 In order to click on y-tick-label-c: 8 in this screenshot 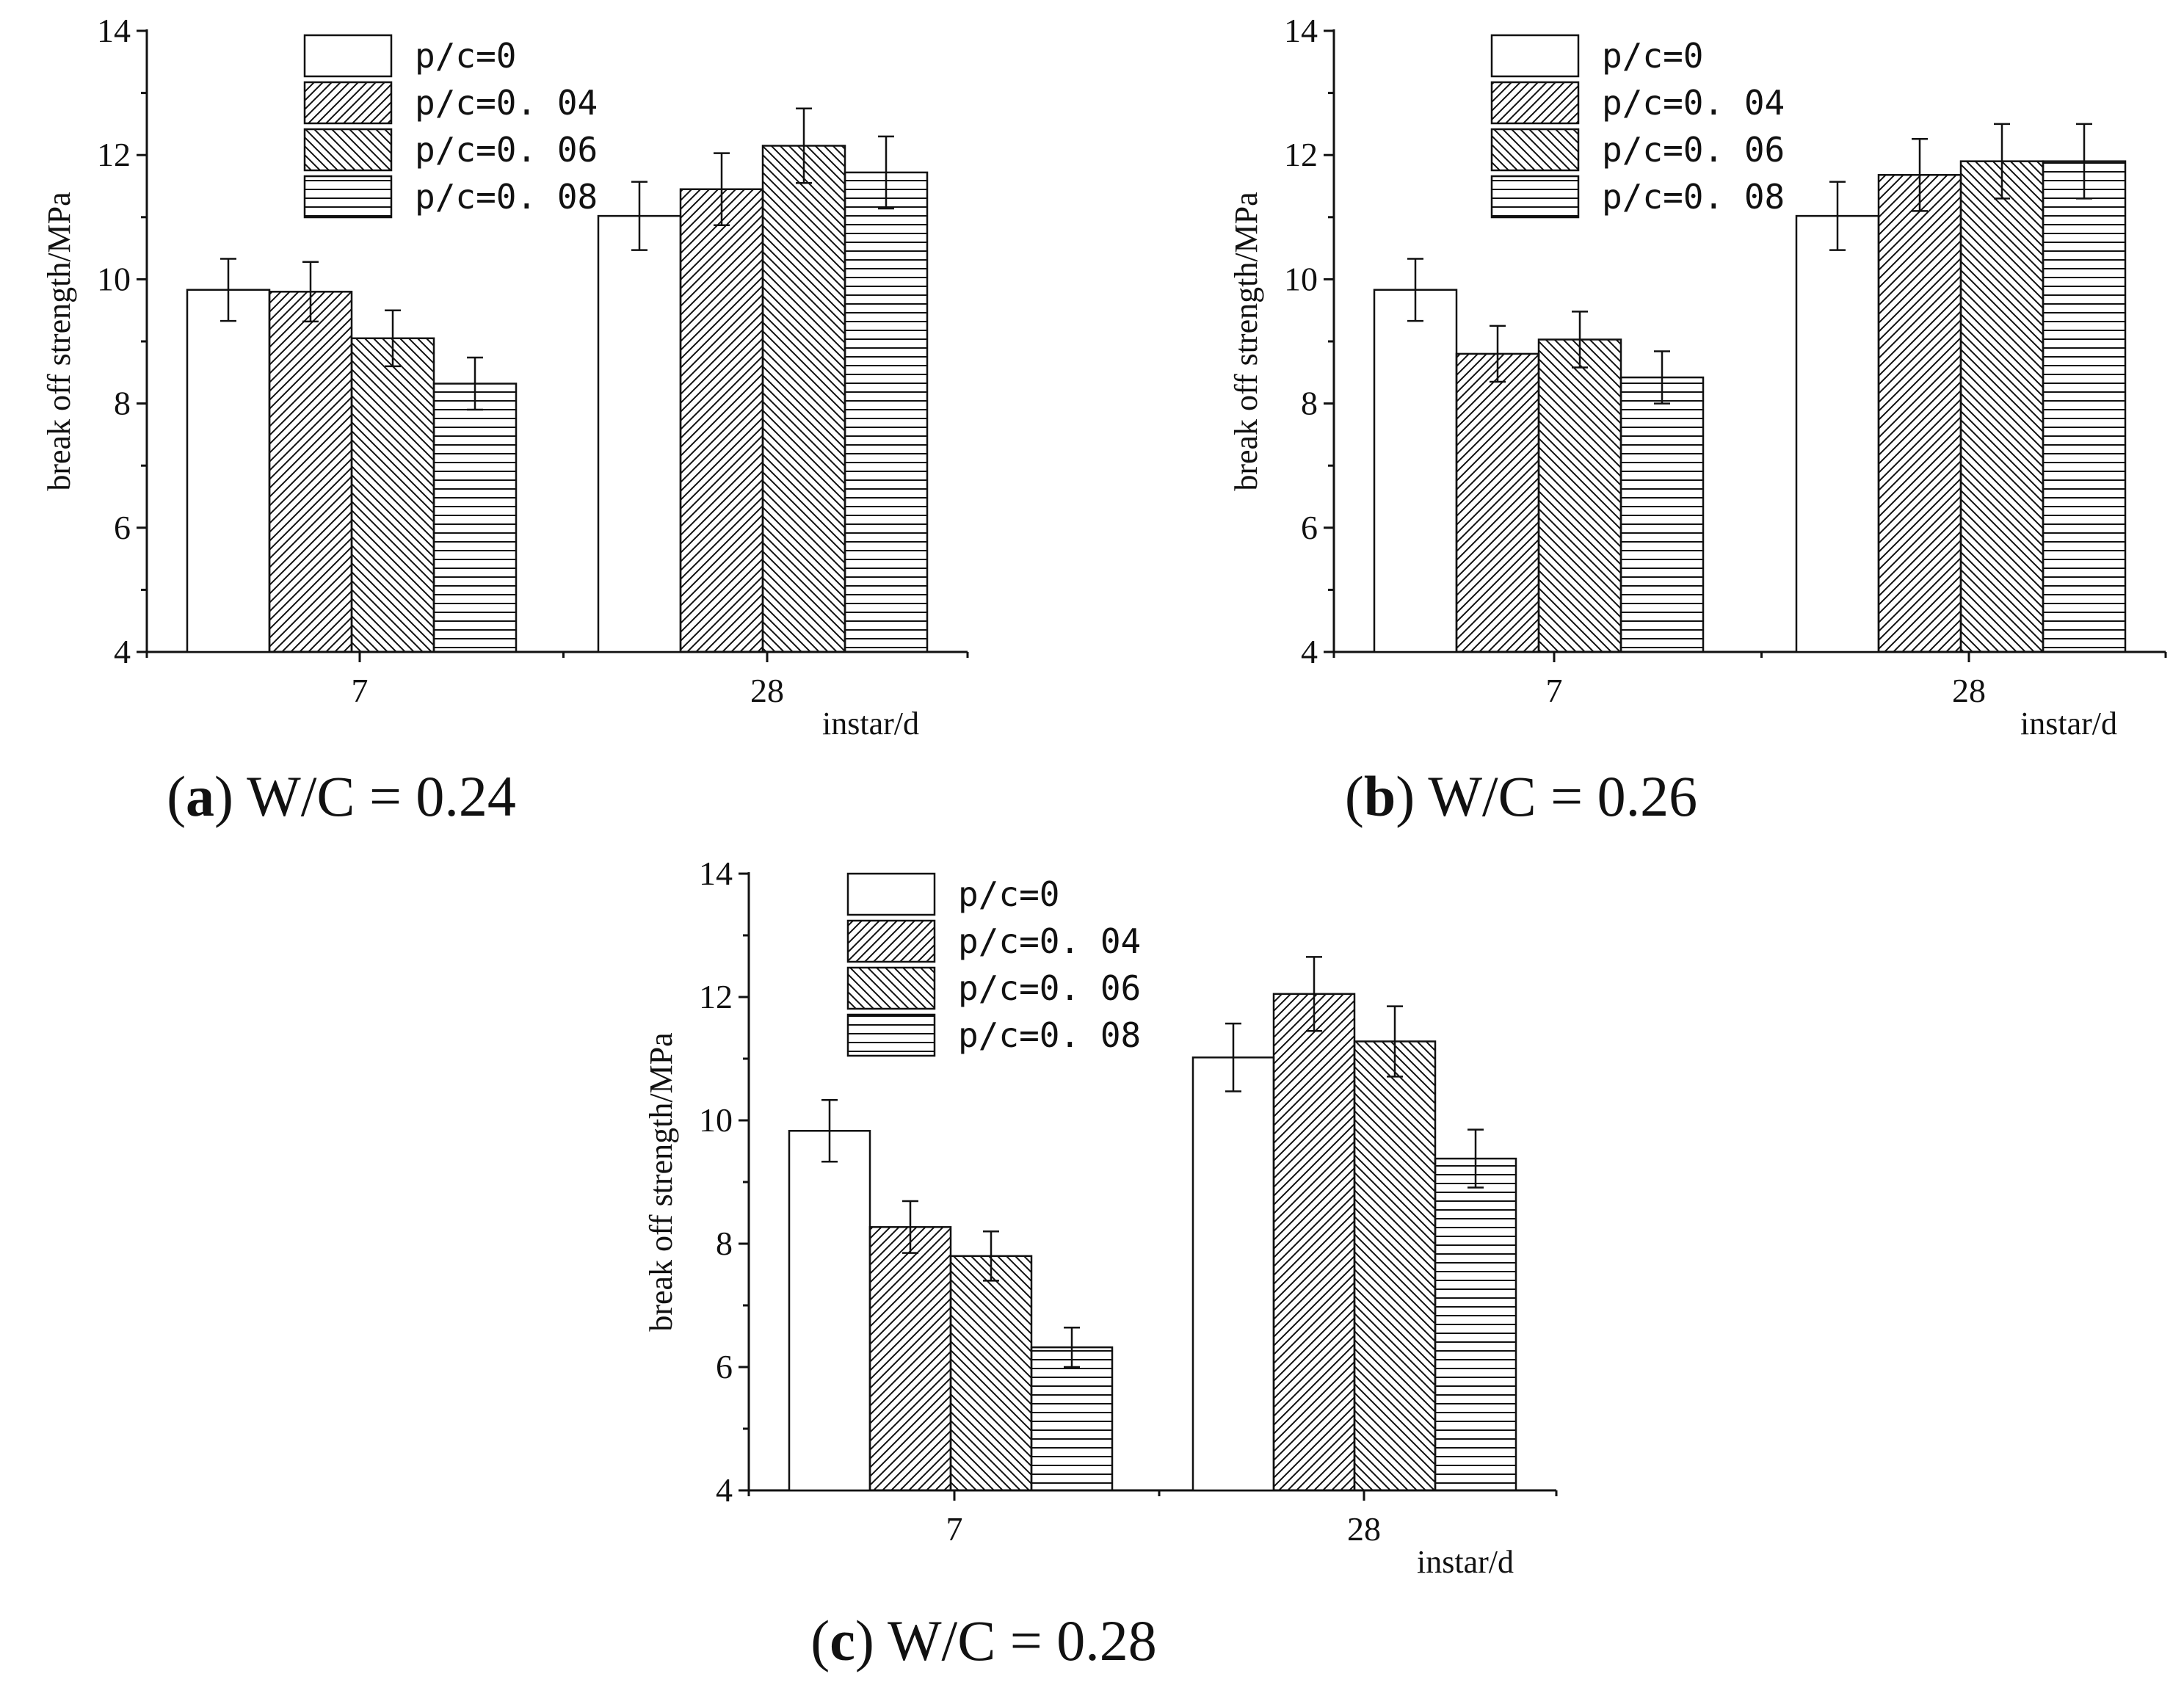, I will do `click(724, 1243)`.